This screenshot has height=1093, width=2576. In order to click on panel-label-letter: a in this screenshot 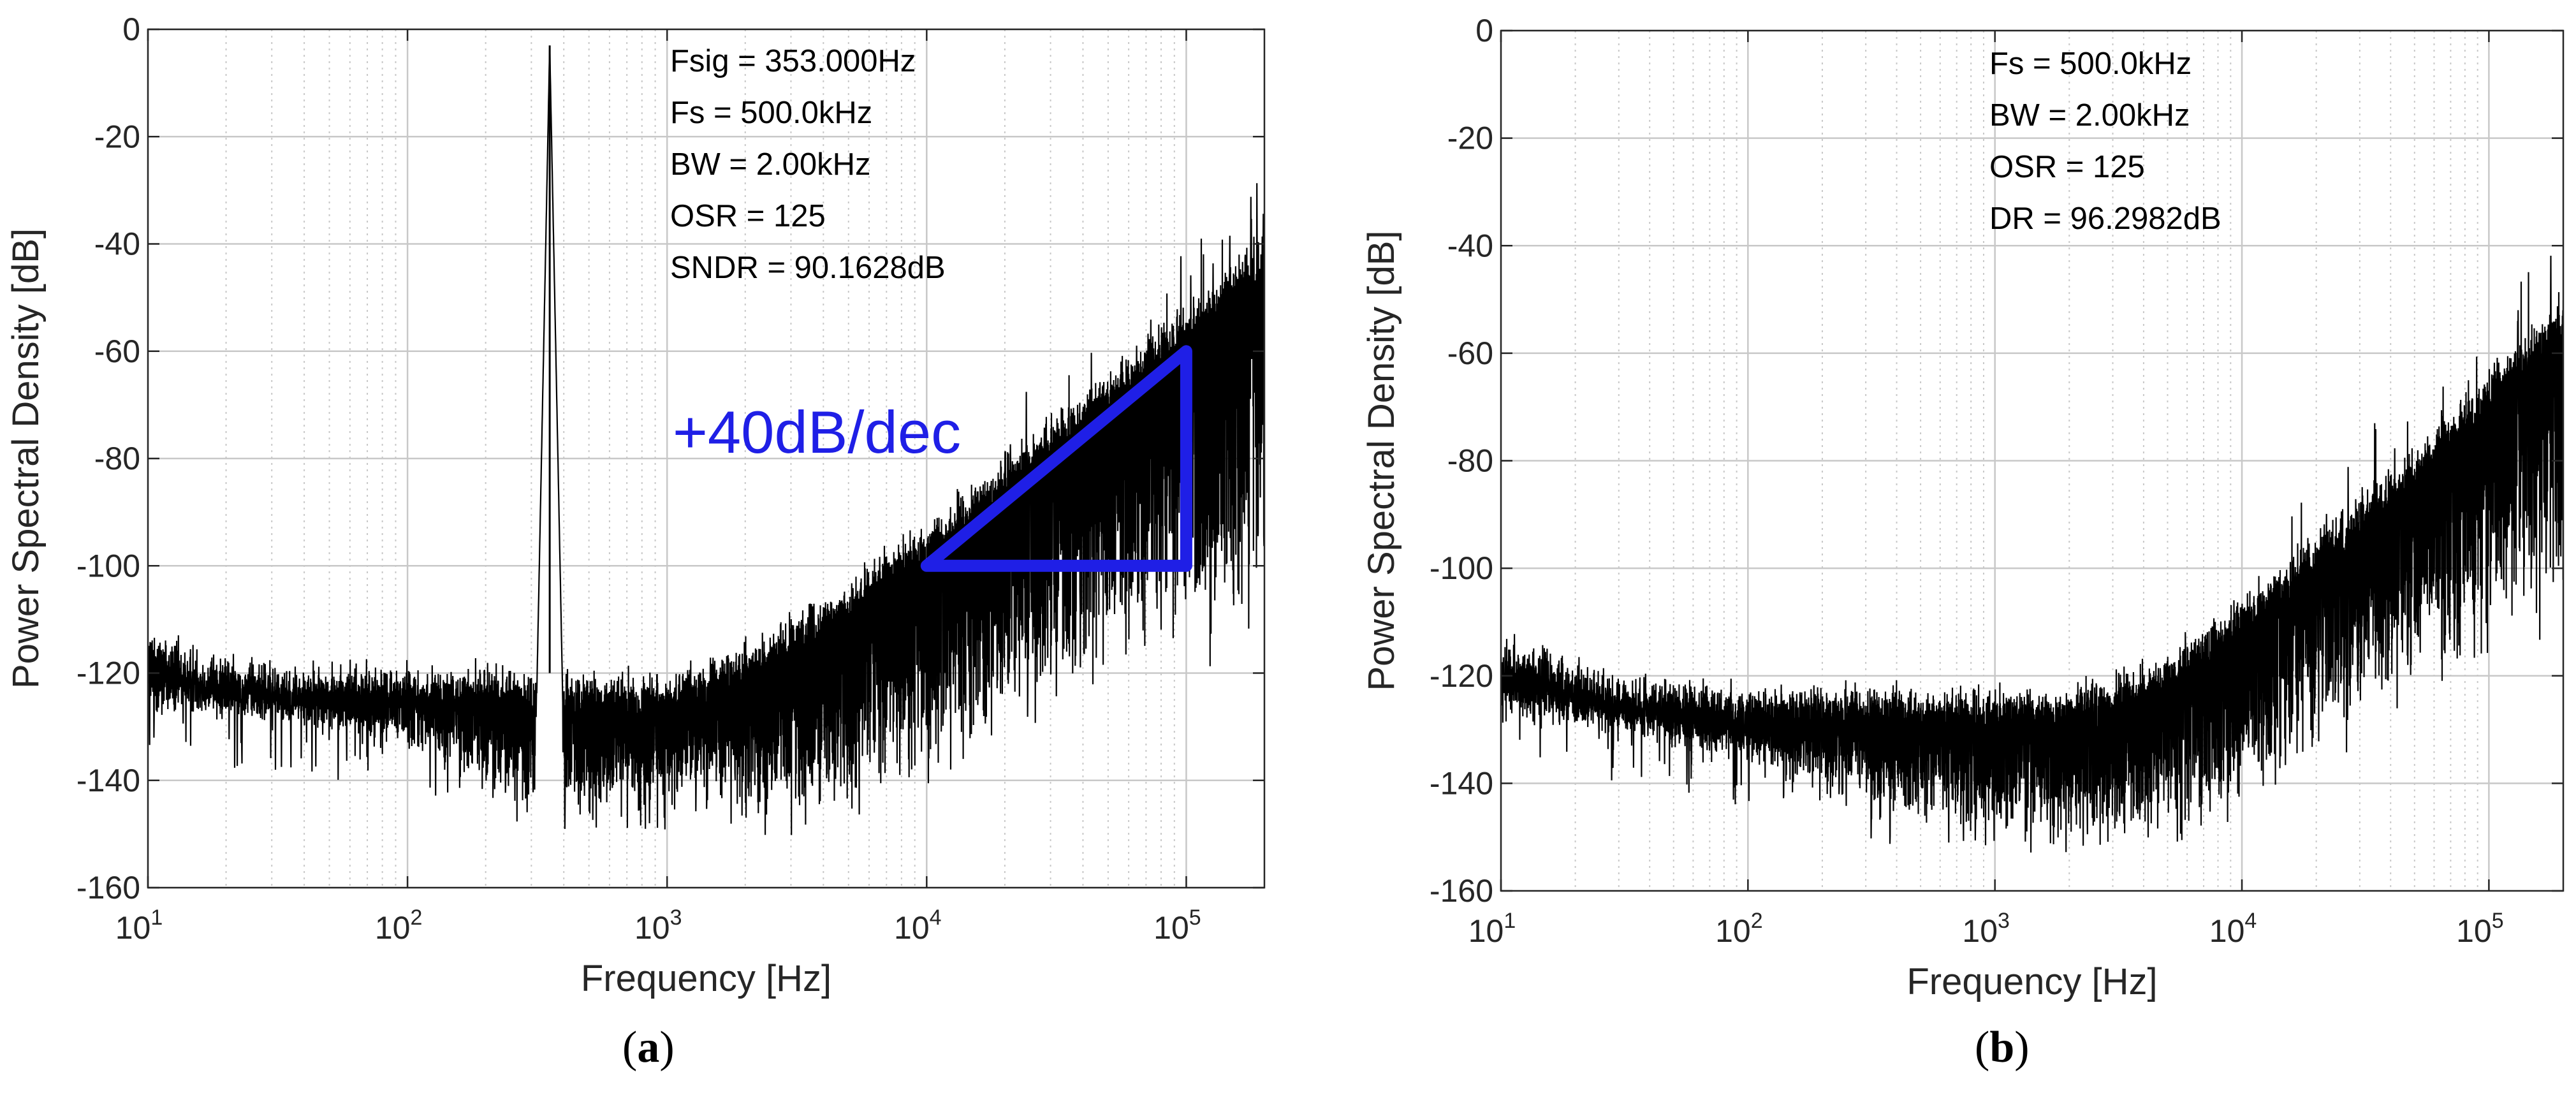, I will do `click(648, 1047)`.